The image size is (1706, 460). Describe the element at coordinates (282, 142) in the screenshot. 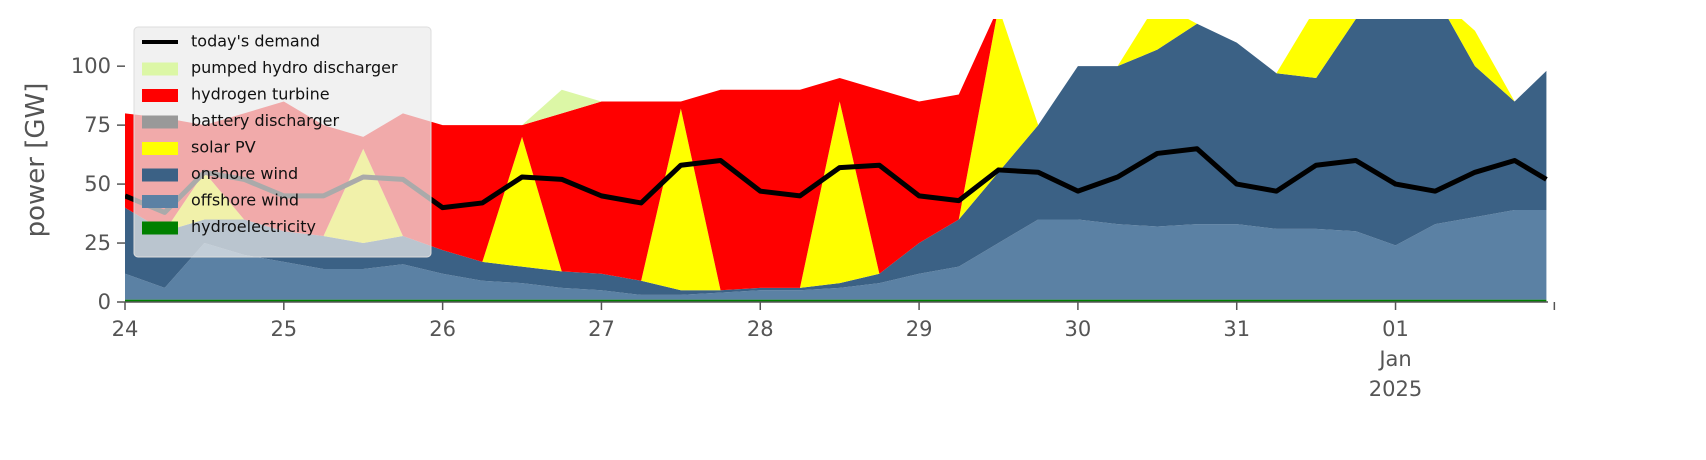

I see `legend-box` at that location.